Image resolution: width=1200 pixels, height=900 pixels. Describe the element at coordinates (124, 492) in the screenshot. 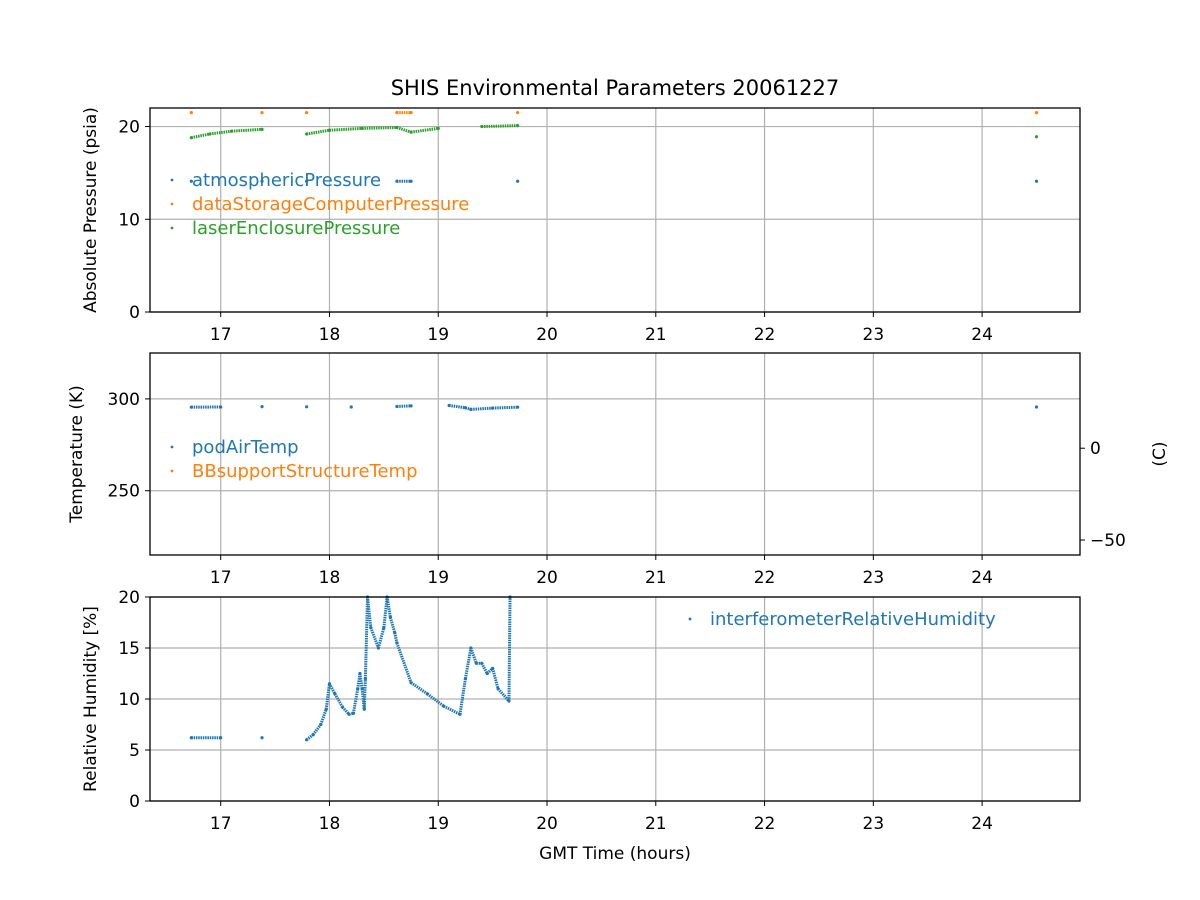

I see `y-tick-label: 250` at that location.